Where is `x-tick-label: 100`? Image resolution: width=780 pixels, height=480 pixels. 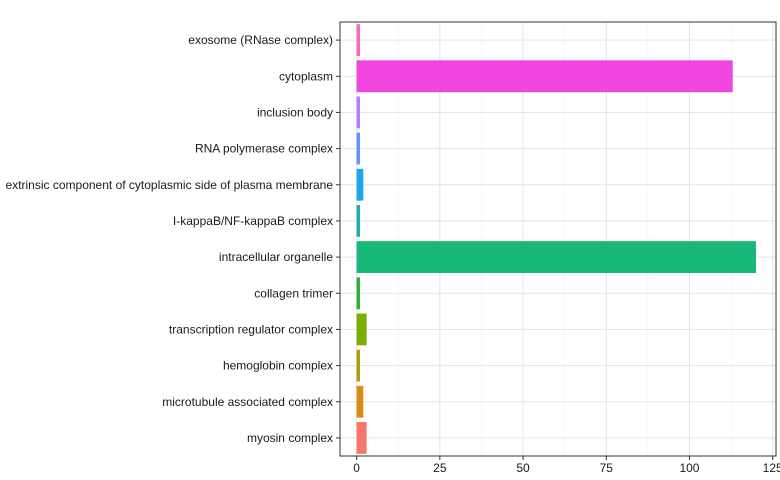
x-tick-label: 100 is located at coordinates (689, 468).